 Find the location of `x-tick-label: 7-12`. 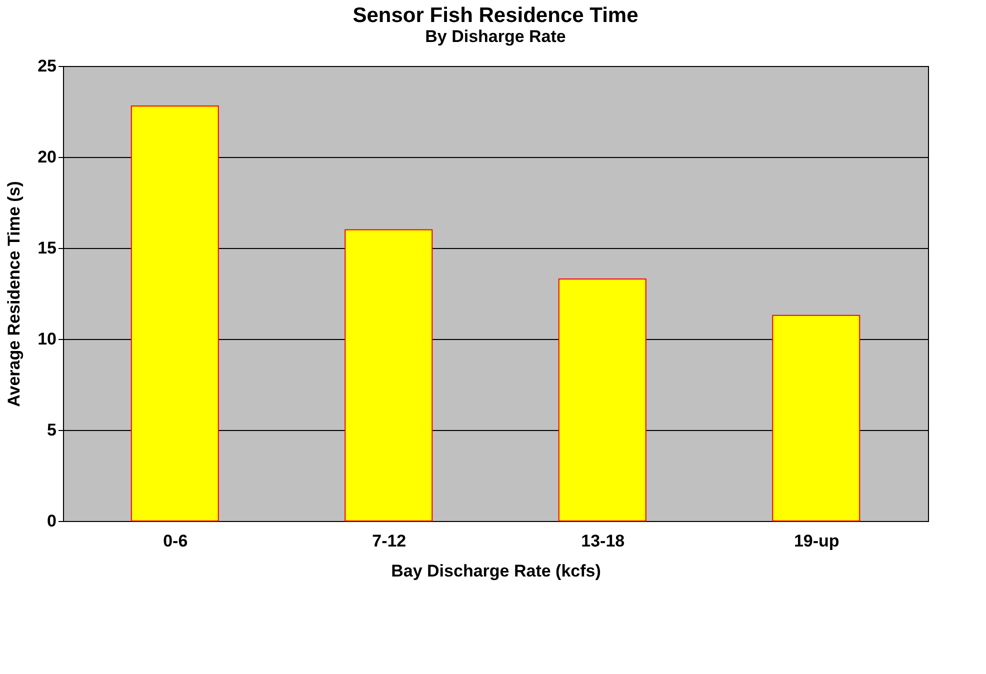

x-tick-label: 7-12 is located at coordinates (389, 541).